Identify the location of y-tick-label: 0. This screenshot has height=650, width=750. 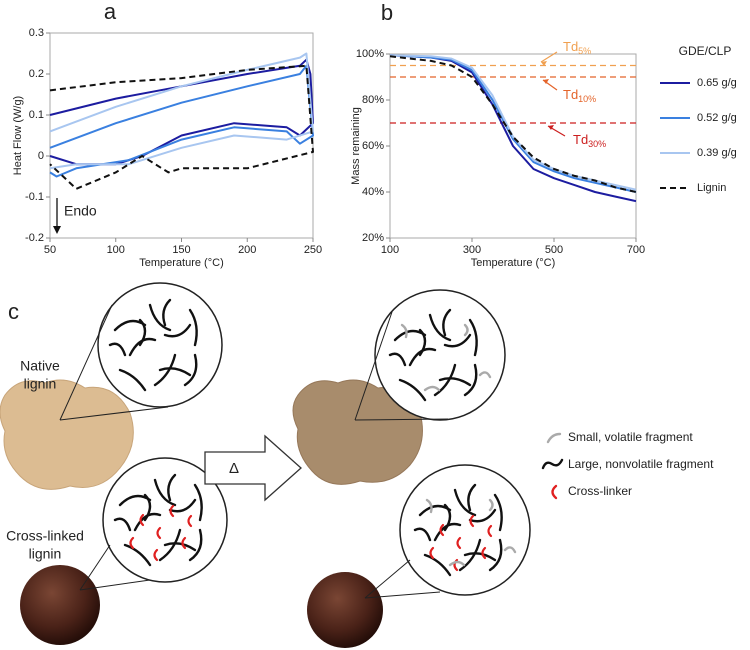
(41, 156).